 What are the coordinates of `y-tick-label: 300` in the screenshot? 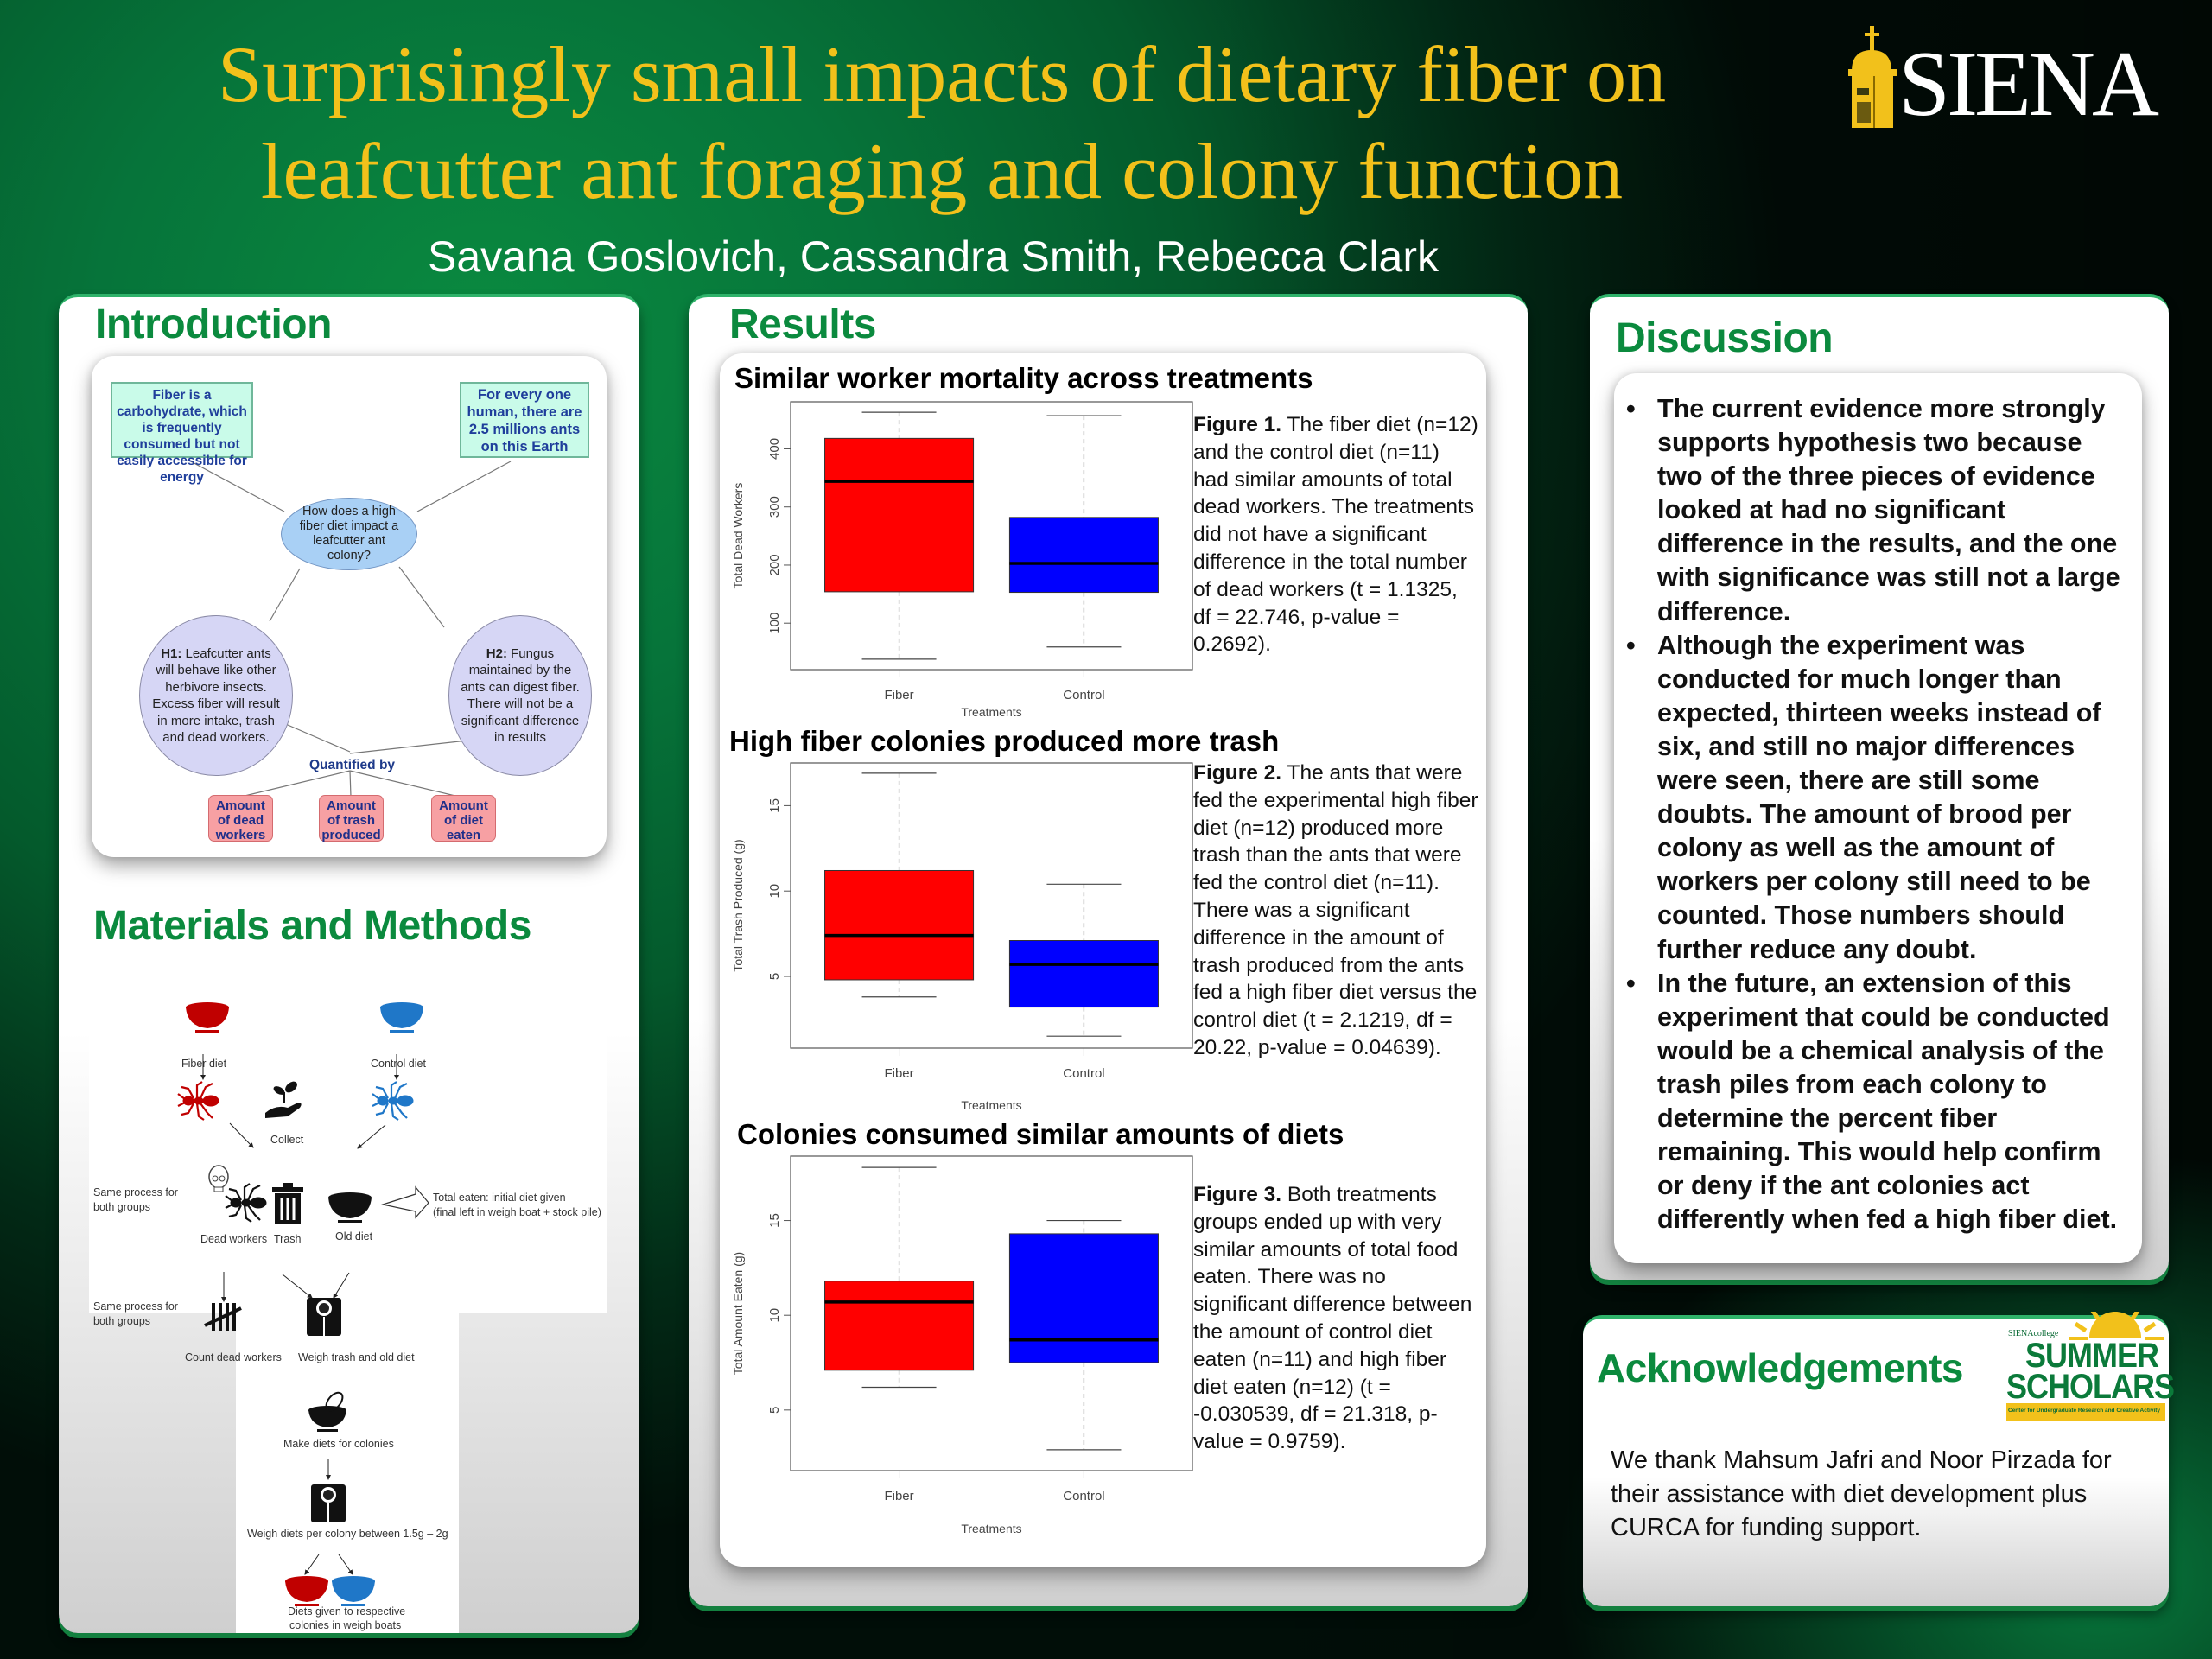 It's located at (774, 507).